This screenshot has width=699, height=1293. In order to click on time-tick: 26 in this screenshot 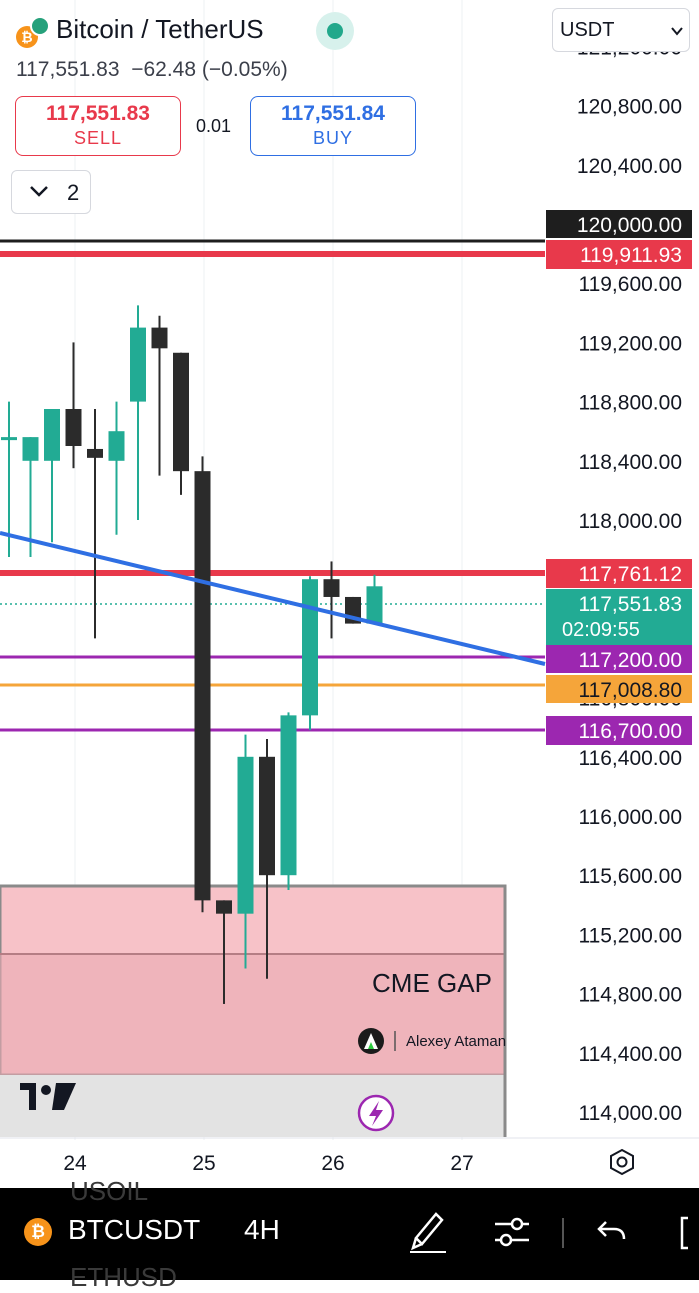, I will do `click(332, 1163)`.